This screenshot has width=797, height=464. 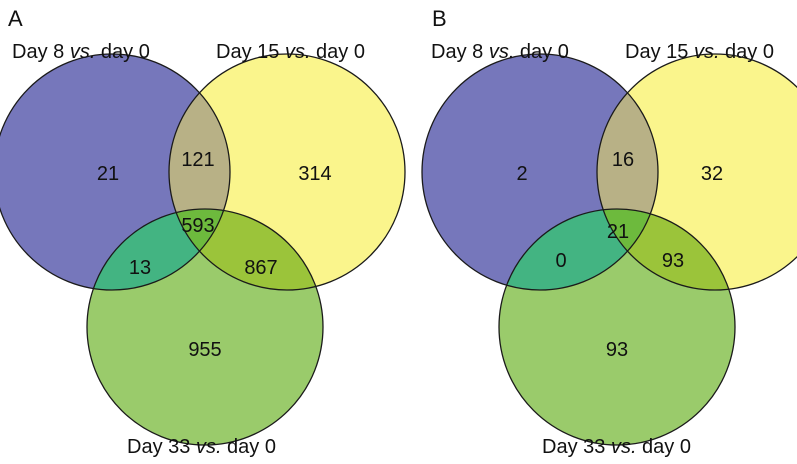 I want to click on region-all-sets-value: 21, so click(x=618, y=232).